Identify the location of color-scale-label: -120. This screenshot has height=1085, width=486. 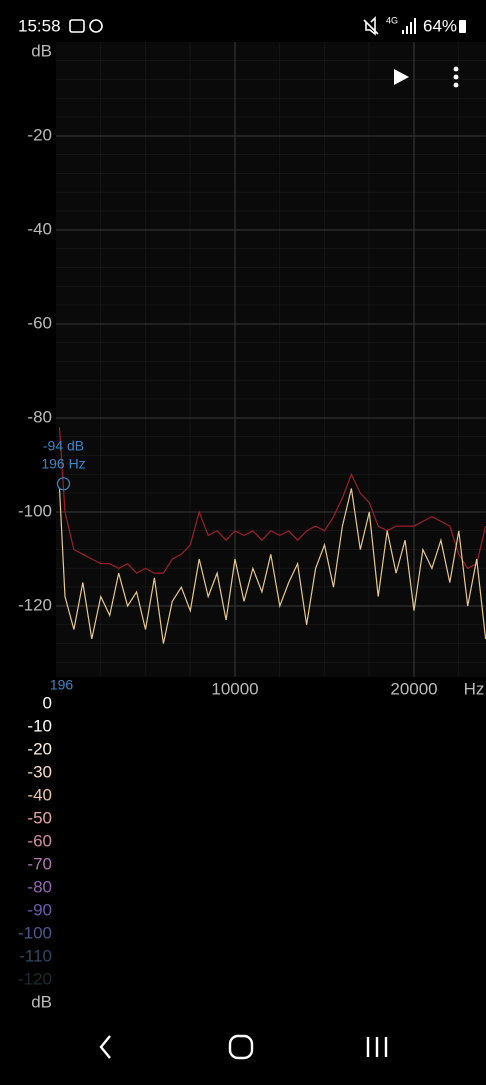
(35, 978).